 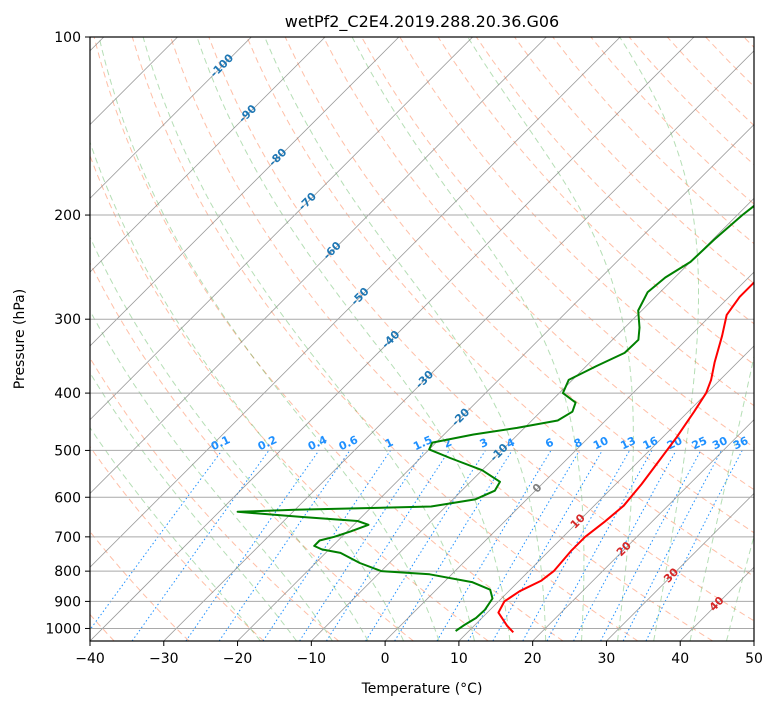 I want to click on isotherm-label: -30, so click(x=424, y=379).